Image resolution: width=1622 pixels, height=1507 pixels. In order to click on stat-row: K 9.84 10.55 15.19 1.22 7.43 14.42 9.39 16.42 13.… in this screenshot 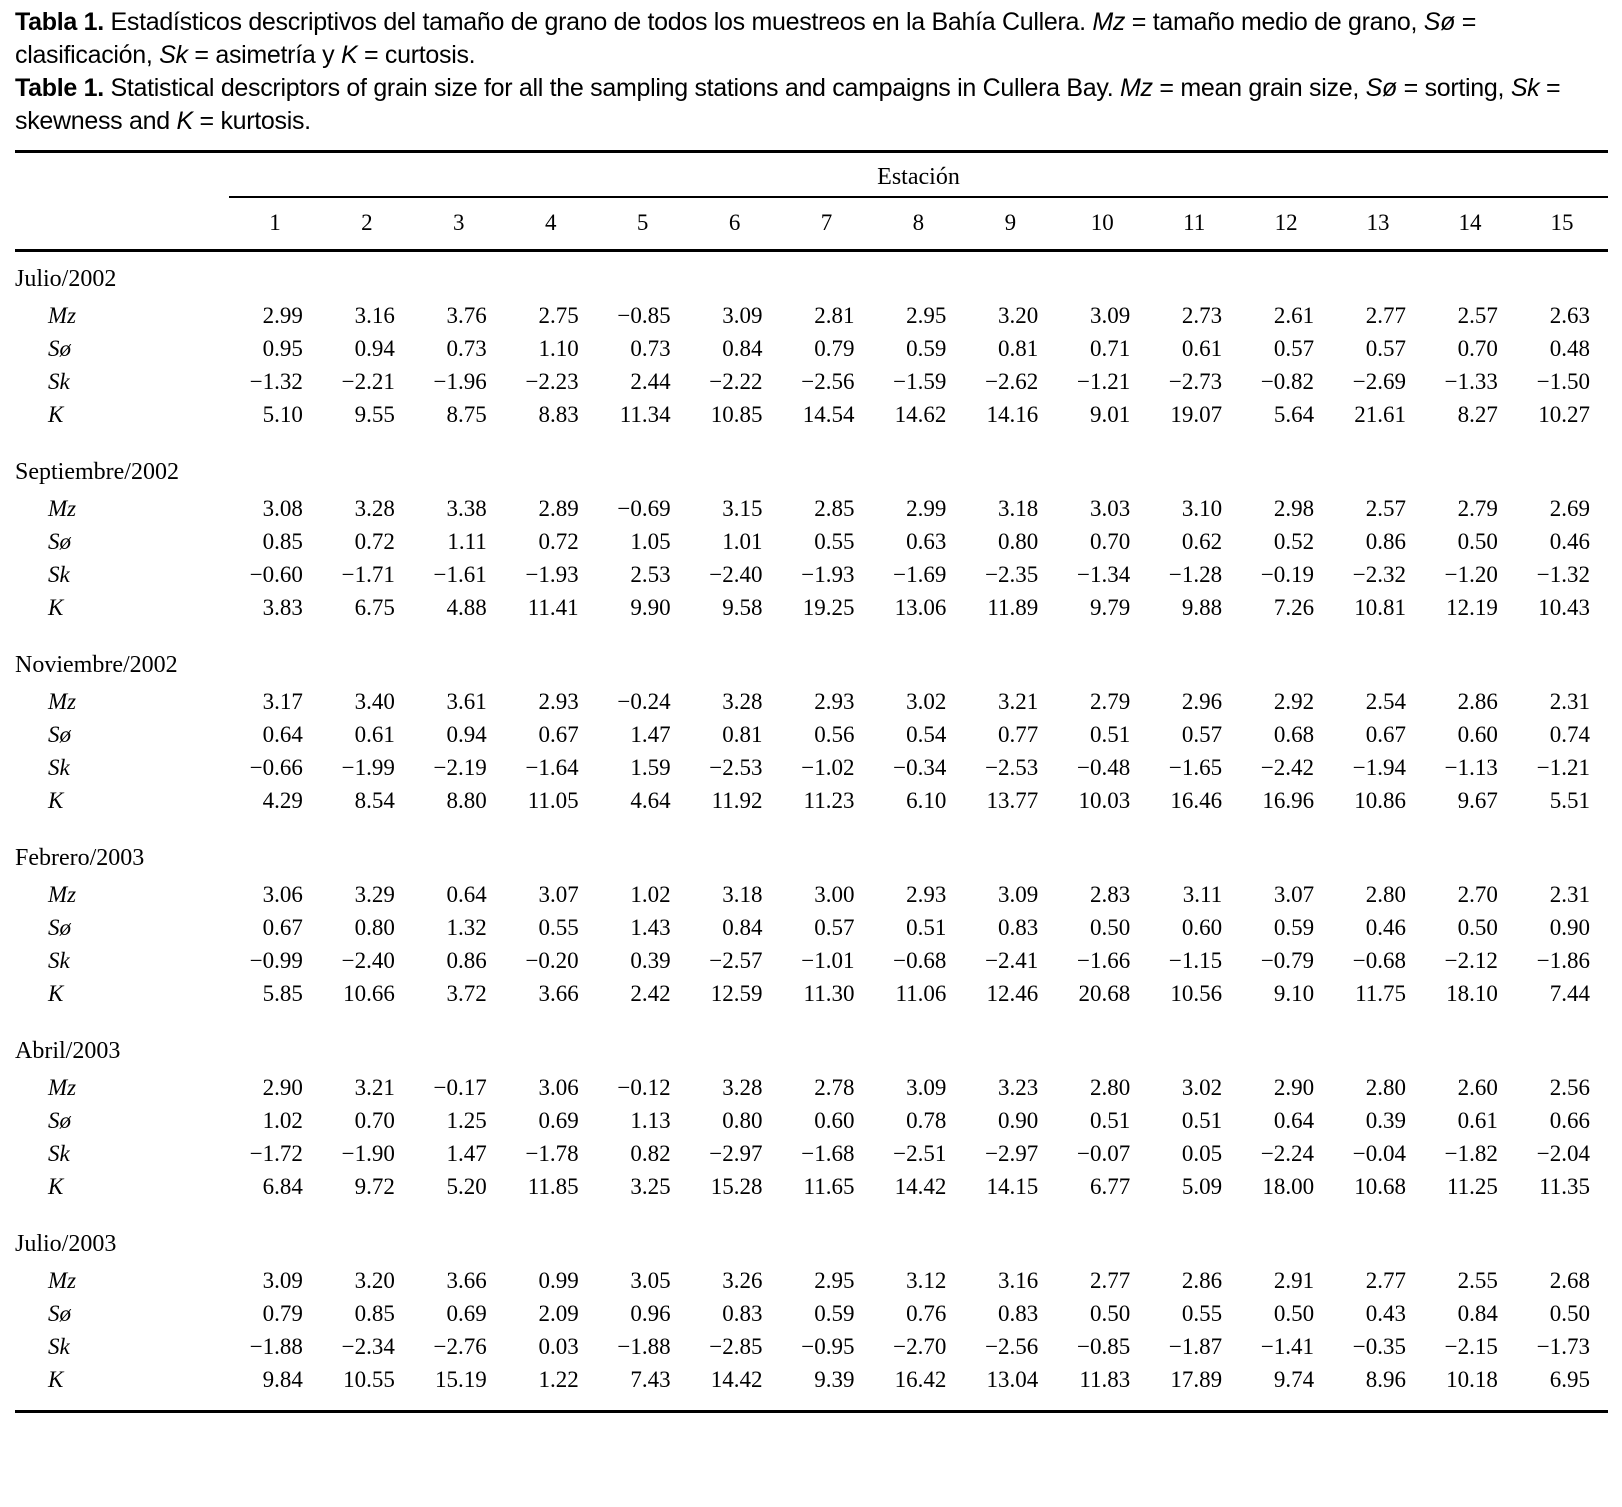, I will do `click(811, 1388)`.